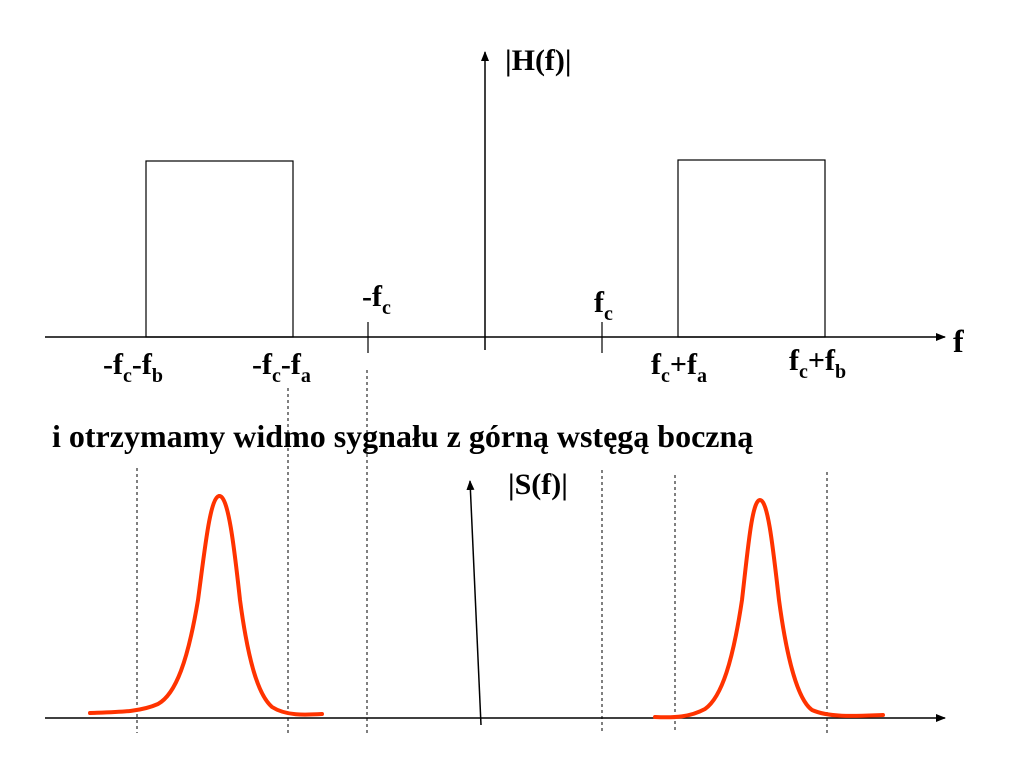 The image size is (1024, 768). I want to click on s-of-f-label: |S(f)|, so click(538, 484).